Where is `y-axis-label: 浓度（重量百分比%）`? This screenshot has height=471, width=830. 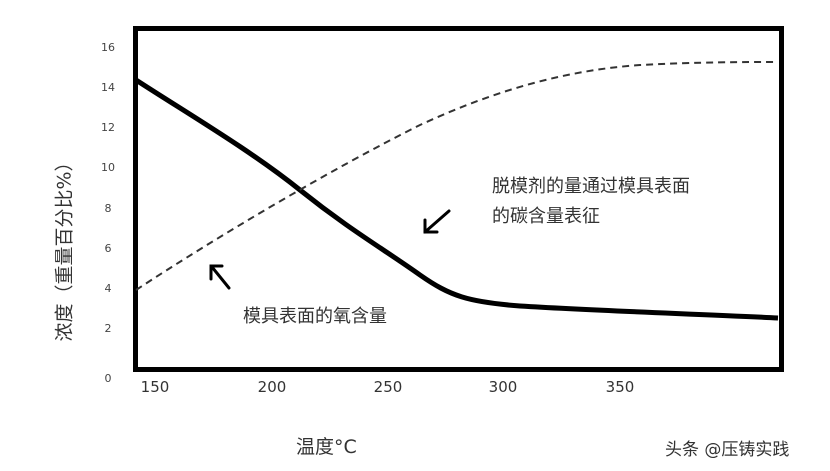 y-axis-label: 浓度（重量百分比%） is located at coordinates (64, 247).